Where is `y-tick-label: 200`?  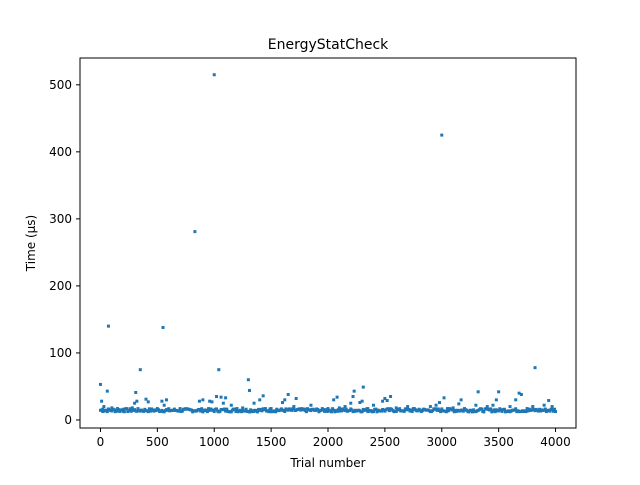 y-tick-label: 200 is located at coordinates (60, 286).